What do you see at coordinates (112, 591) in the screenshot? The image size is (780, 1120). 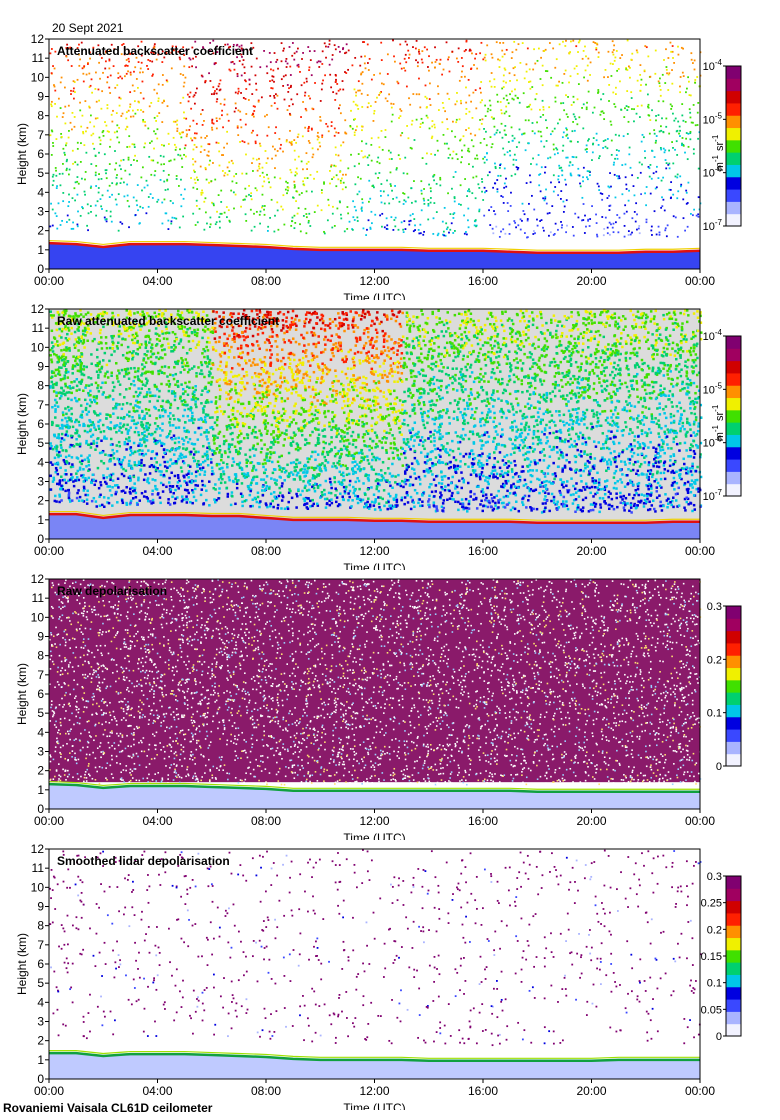 I see `panel-title: Raw depolarisation` at bounding box center [112, 591].